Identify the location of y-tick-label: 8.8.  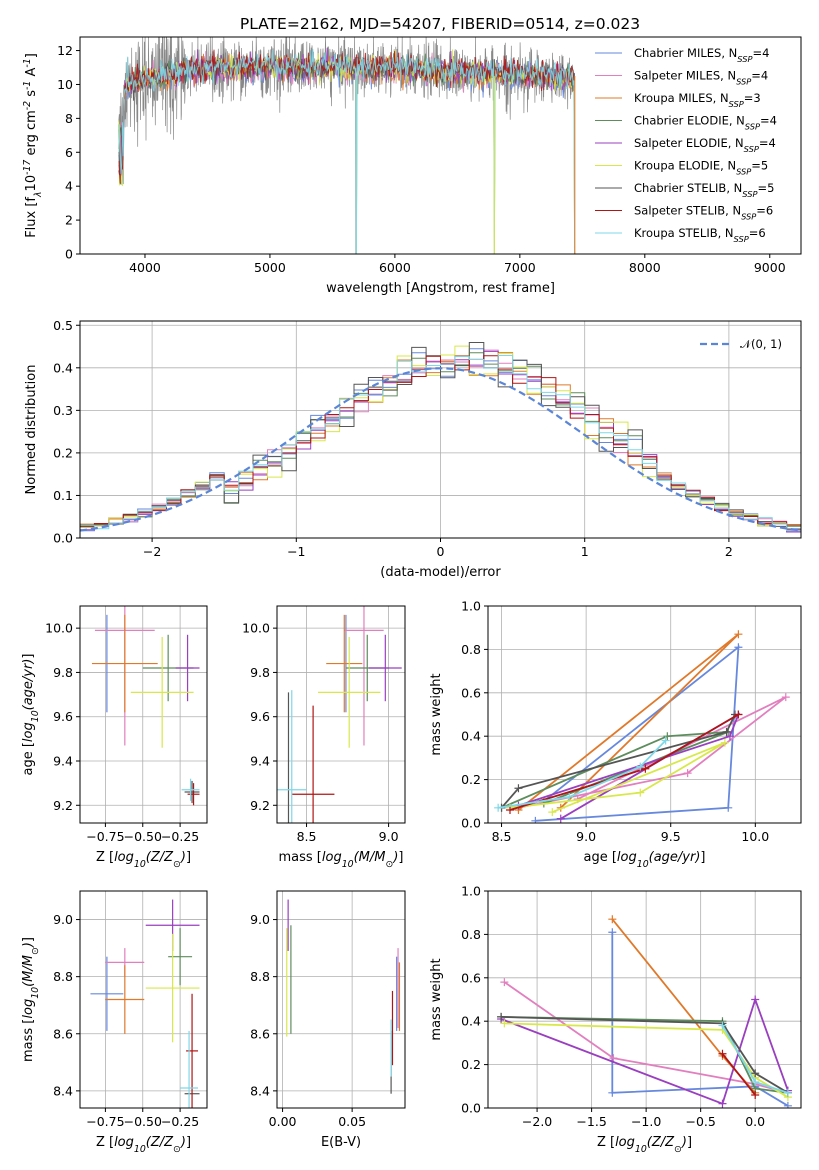
(63, 976).